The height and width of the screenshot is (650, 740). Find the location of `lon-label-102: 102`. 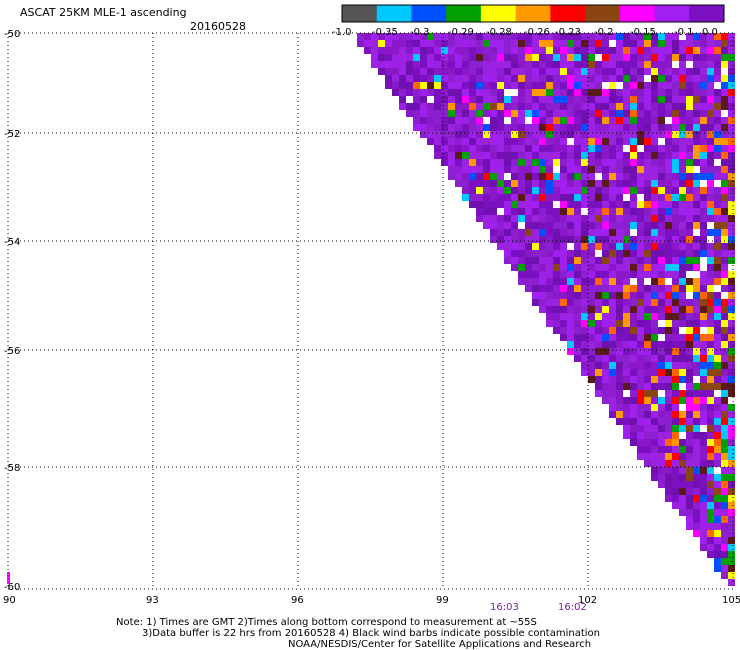

lon-label-102: 102 is located at coordinates (587, 600).